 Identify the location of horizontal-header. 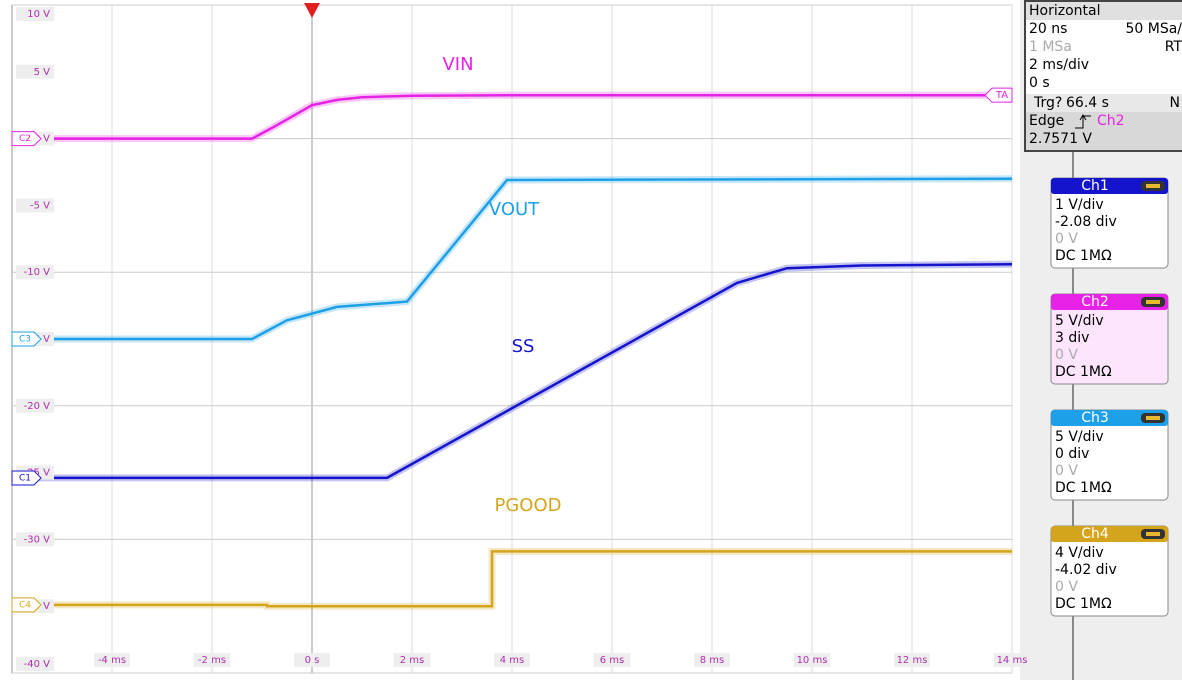
(1104, 11).